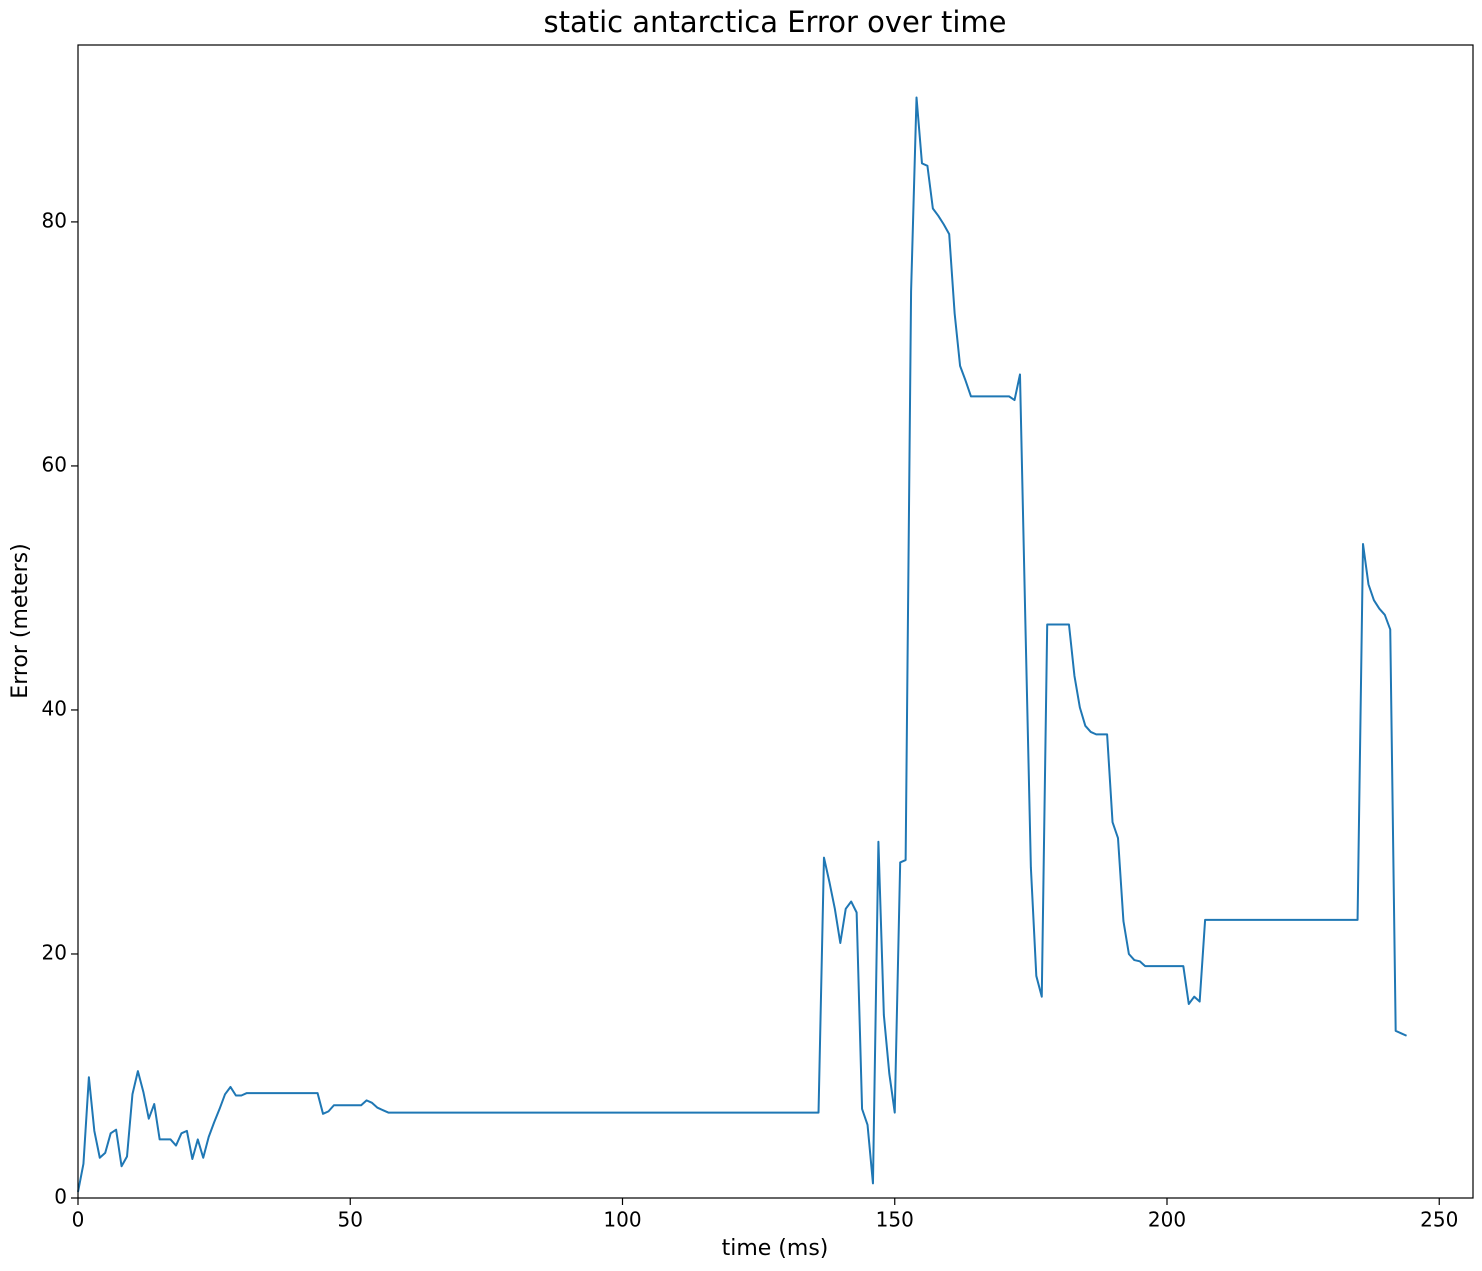 Image resolution: width=1482 pixels, height=1271 pixels. Describe the element at coordinates (54, 220) in the screenshot. I see `y-tick-label: 80` at that location.